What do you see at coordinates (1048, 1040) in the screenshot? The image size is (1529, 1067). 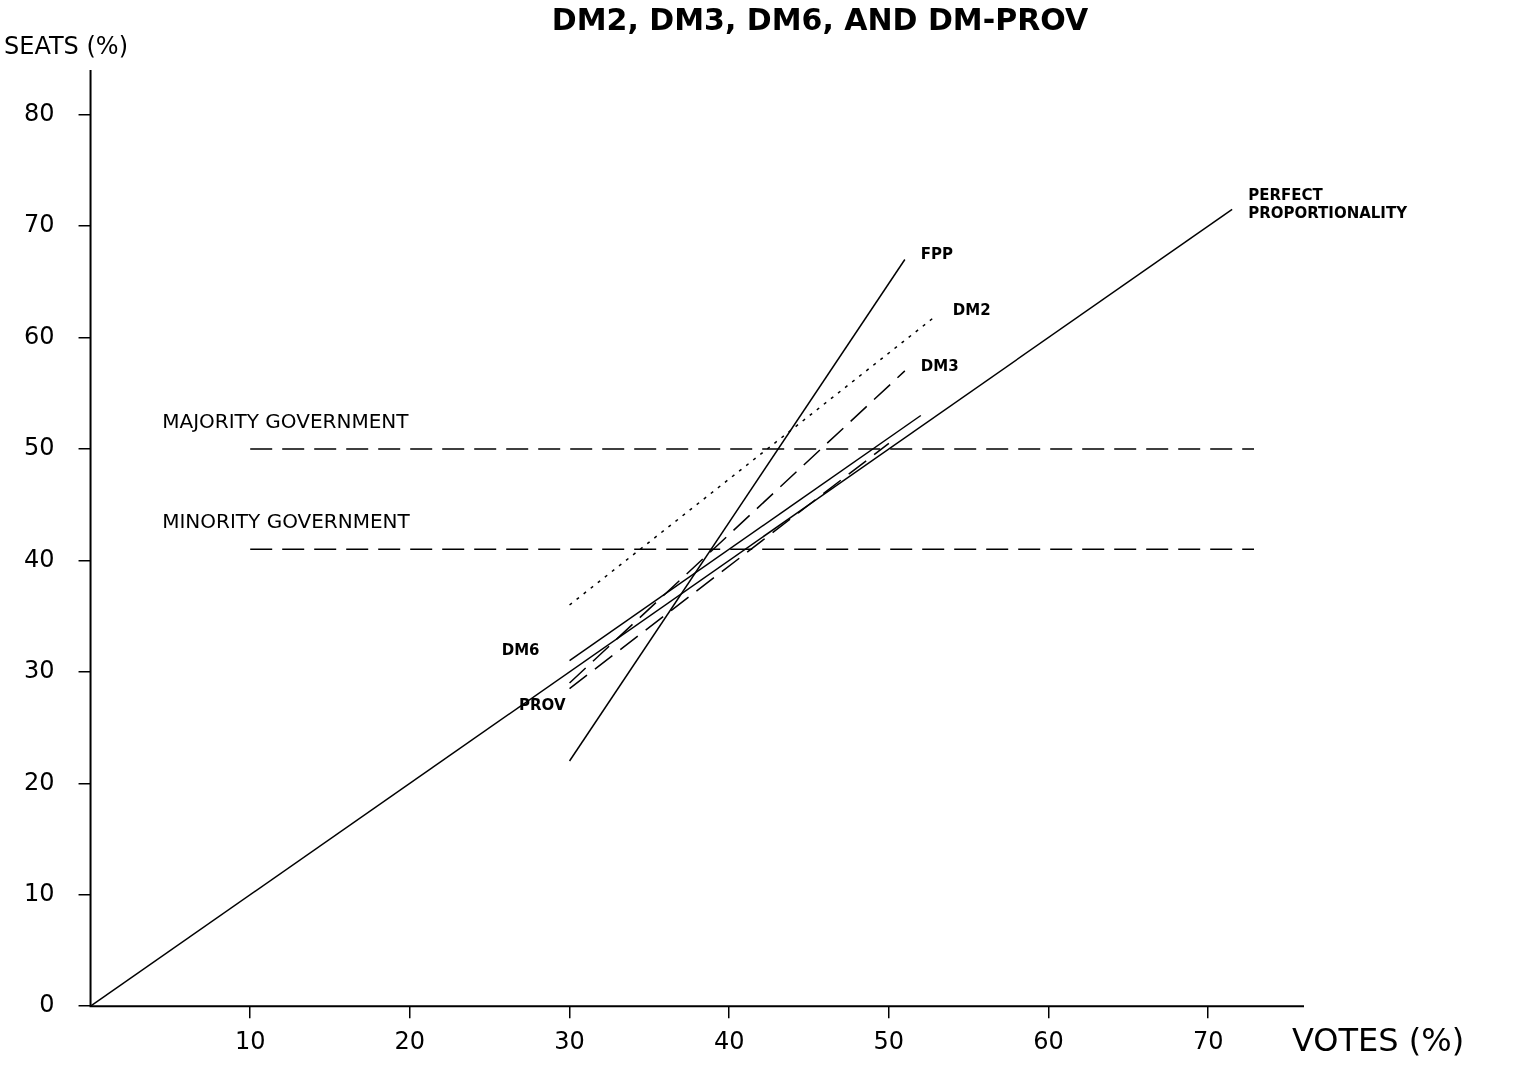 I see `x-tick-label: 60` at bounding box center [1048, 1040].